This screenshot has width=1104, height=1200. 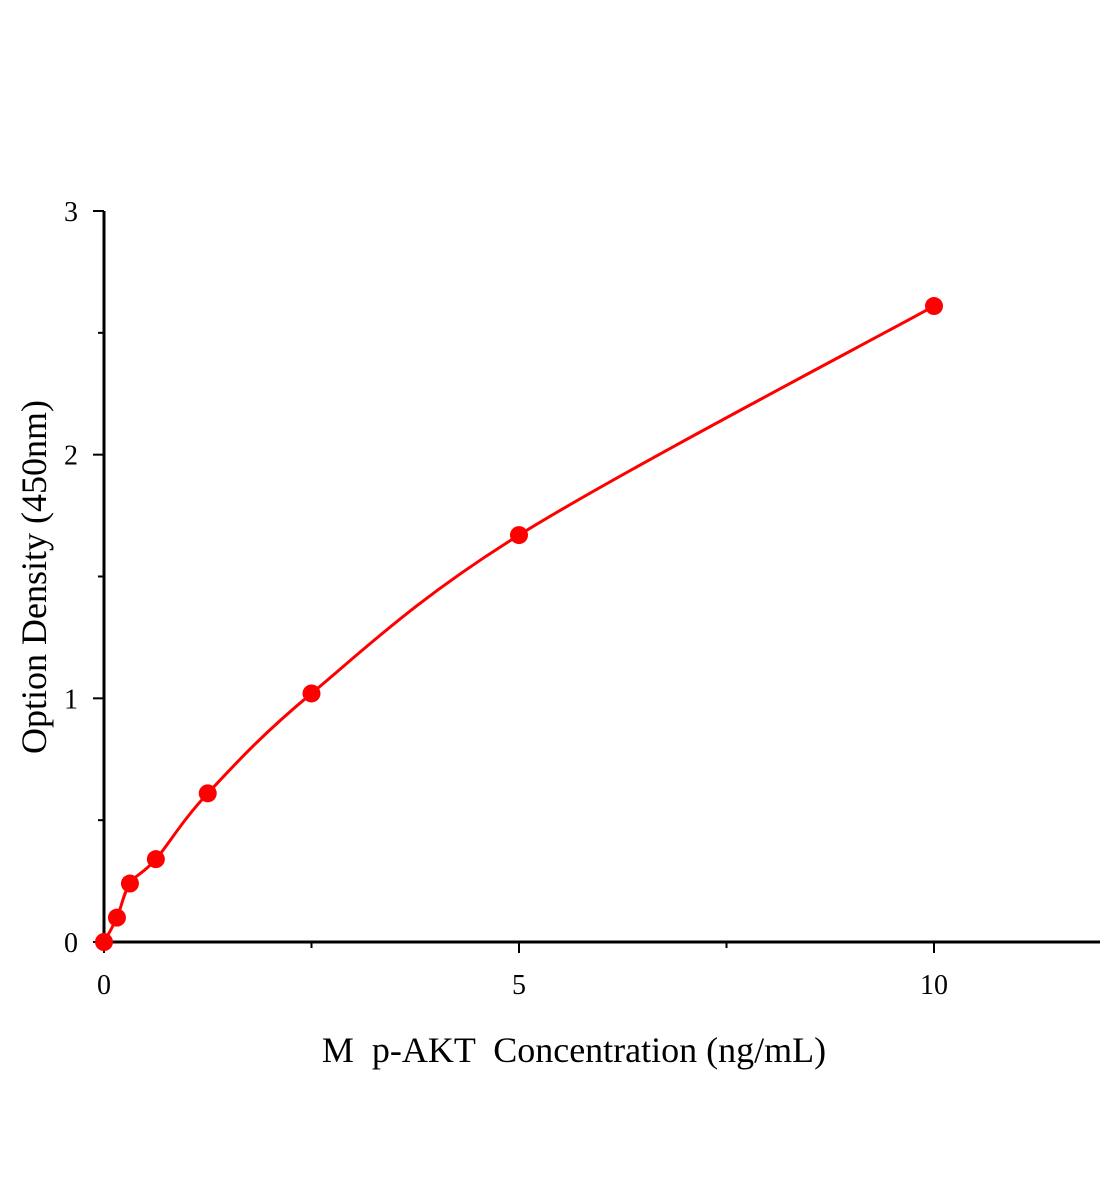 I want to click on y-tick-label: 2, so click(x=71, y=456).